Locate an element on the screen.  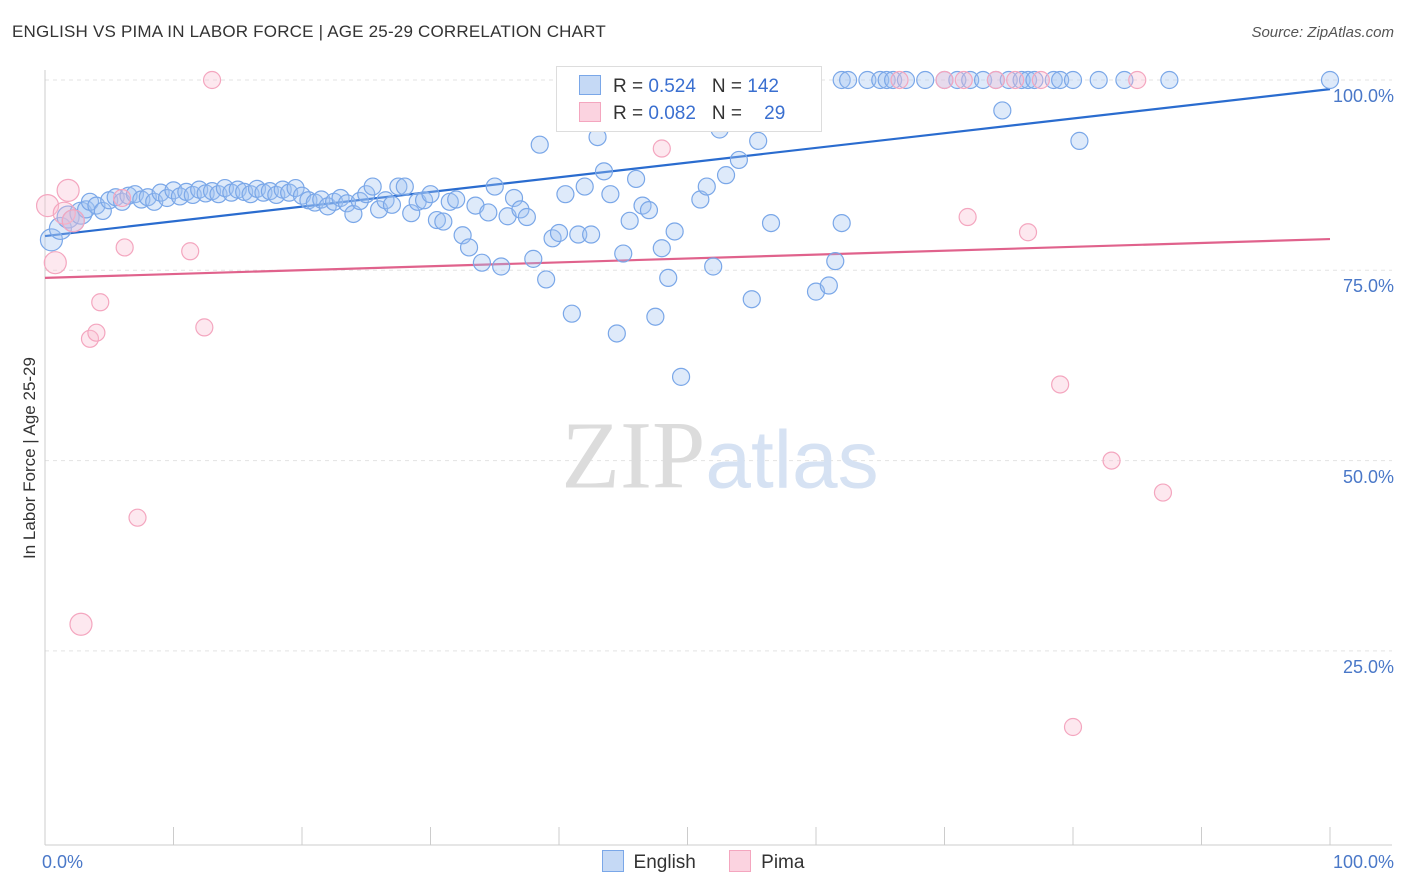
pima-swatch is located at coordinates (590, 112).